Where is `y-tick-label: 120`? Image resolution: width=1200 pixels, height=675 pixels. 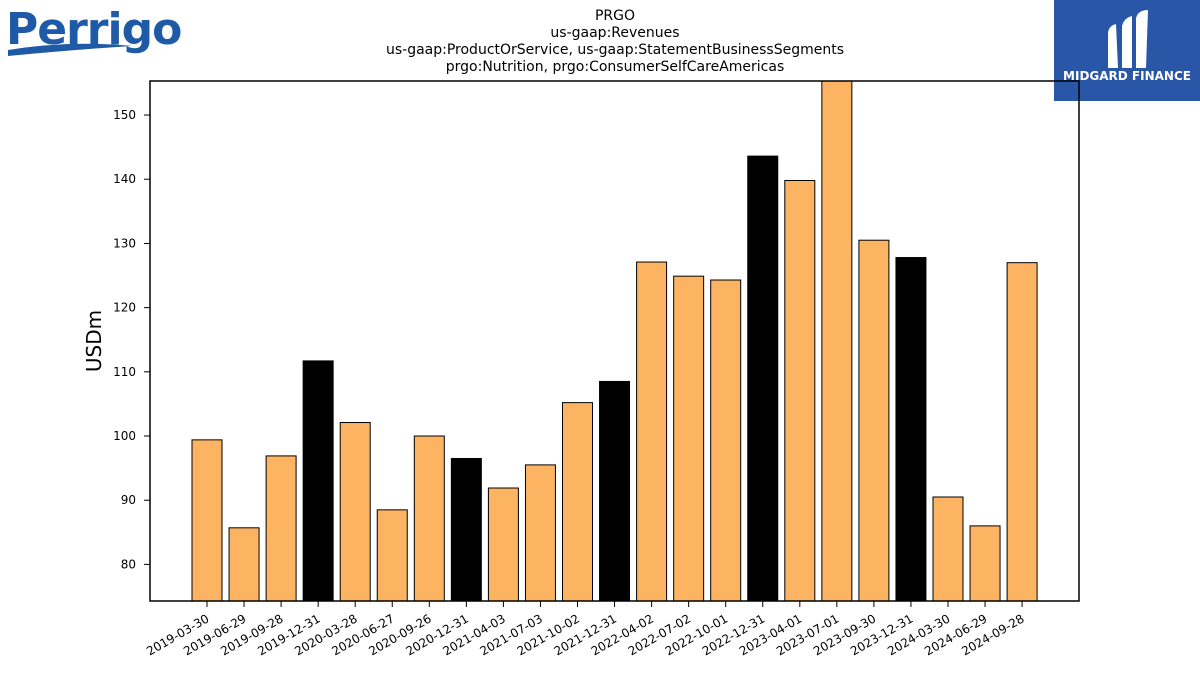 y-tick-label: 120 is located at coordinates (124, 308).